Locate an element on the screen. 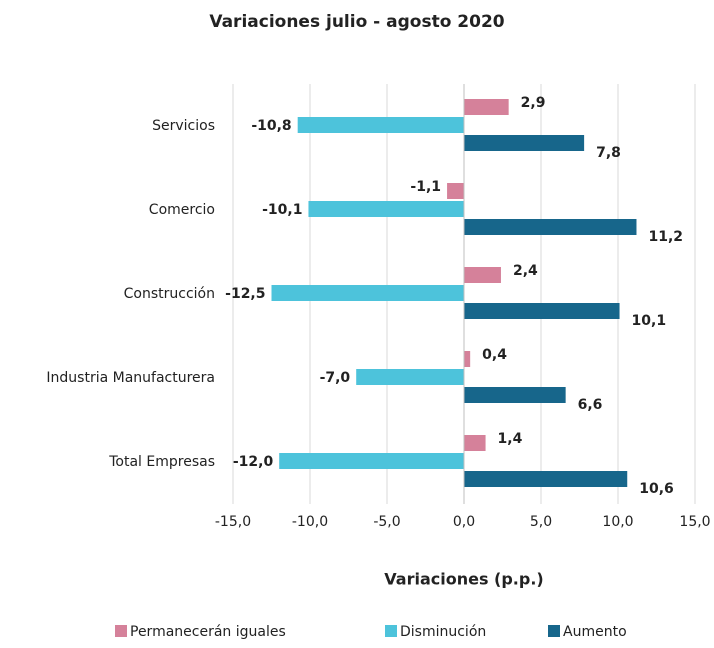 The width and height of the screenshot is (714, 648). data-label: -7,0 is located at coordinates (335, 378).